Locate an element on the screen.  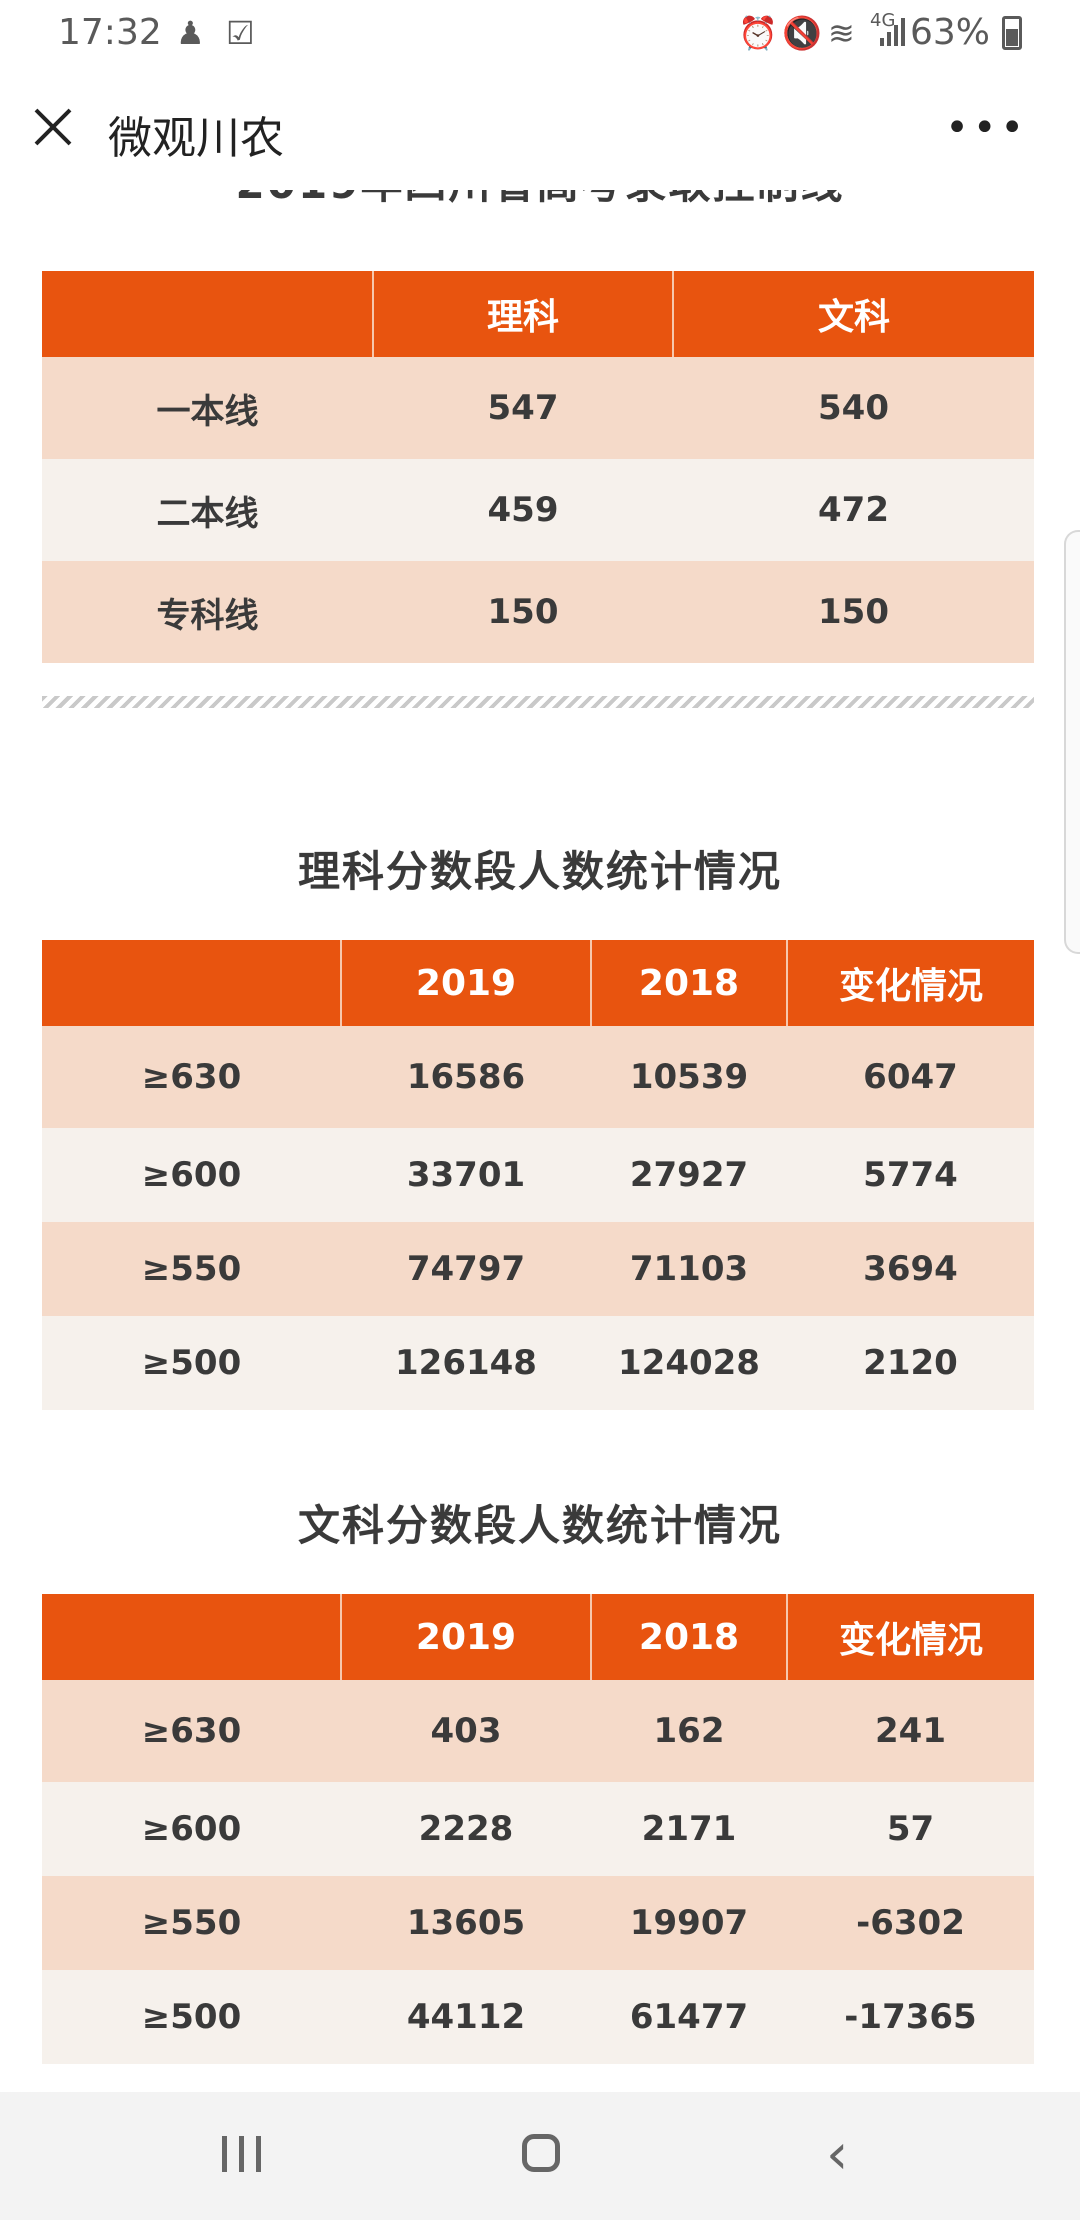
table-cell: 472 is located at coordinates (853, 510).